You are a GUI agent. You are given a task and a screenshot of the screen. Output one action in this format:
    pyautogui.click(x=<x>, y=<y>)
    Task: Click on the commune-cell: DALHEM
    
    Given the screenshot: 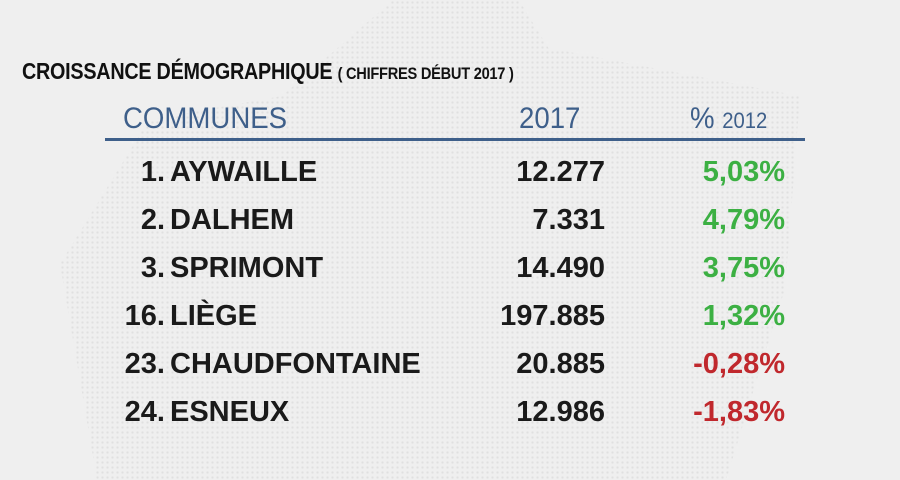 What is the action you would take?
    pyautogui.click(x=232, y=220)
    